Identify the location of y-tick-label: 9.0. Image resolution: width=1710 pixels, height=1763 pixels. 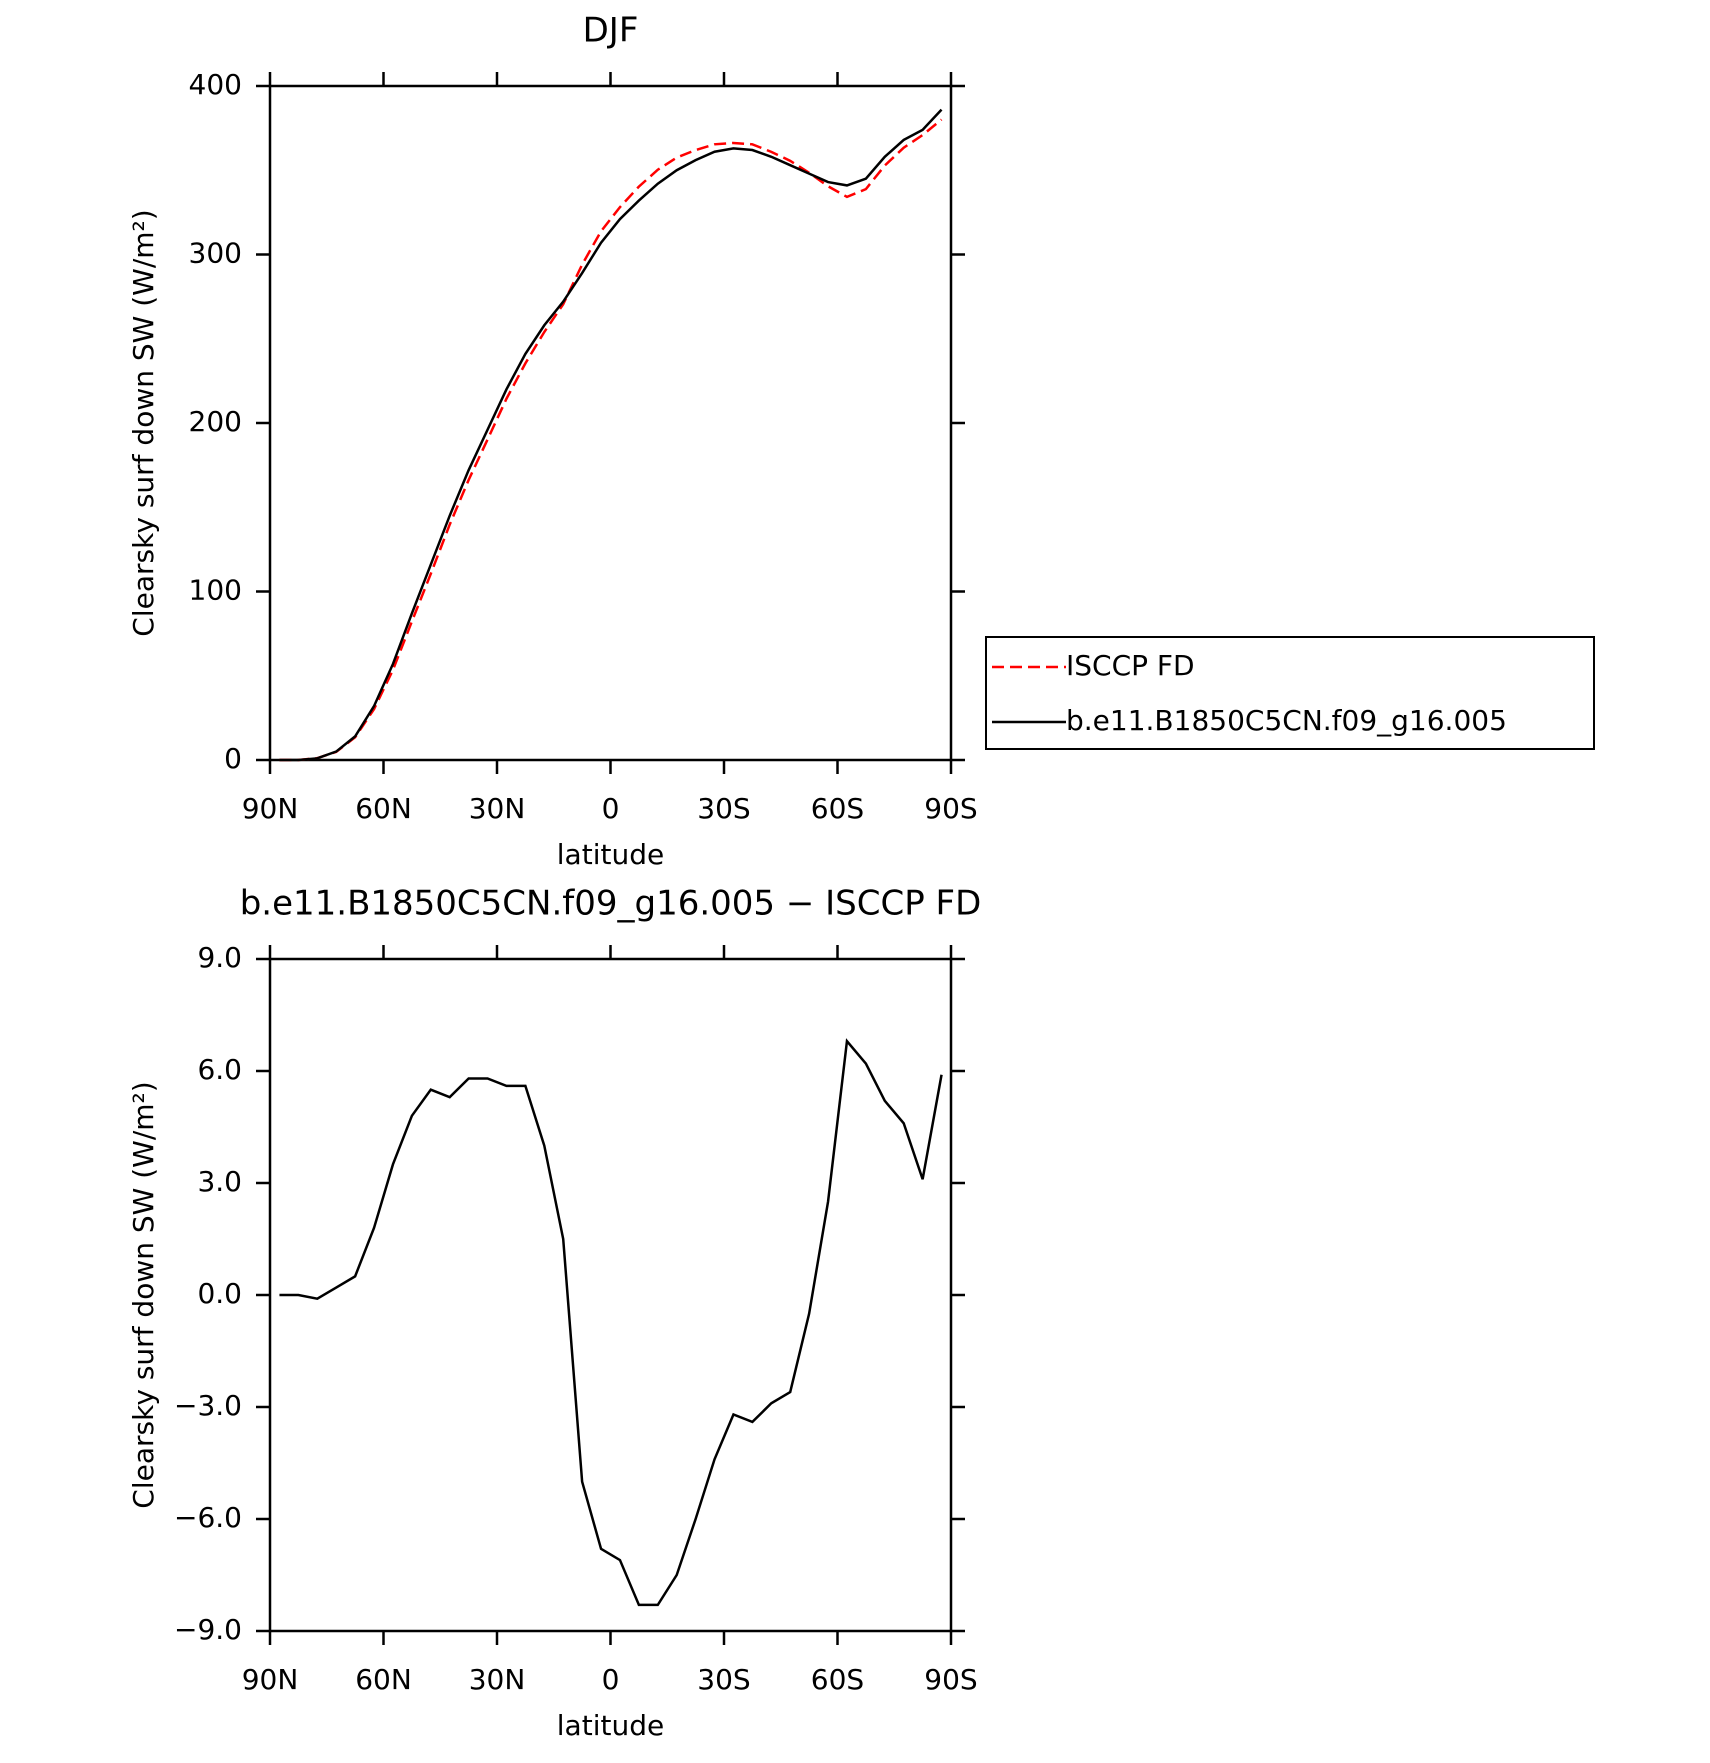
(219, 957).